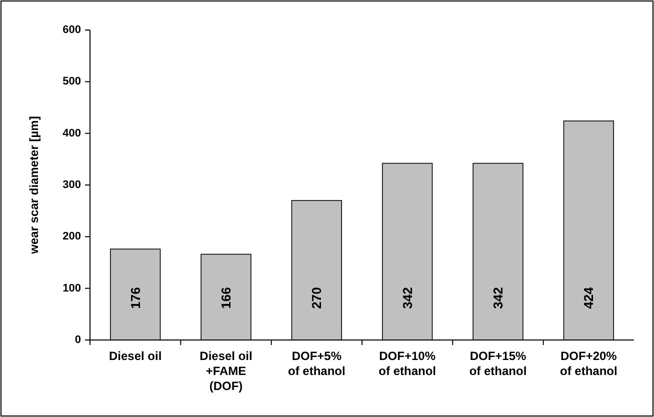 Image resolution: width=654 pixels, height=417 pixels. I want to click on x-tick-label: Diesel oil, so click(135, 356).